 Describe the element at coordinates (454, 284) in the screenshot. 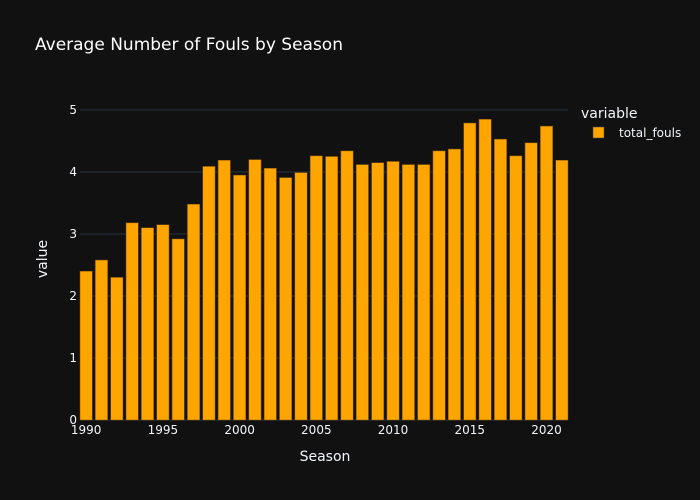

I see `bar-2014` at that location.